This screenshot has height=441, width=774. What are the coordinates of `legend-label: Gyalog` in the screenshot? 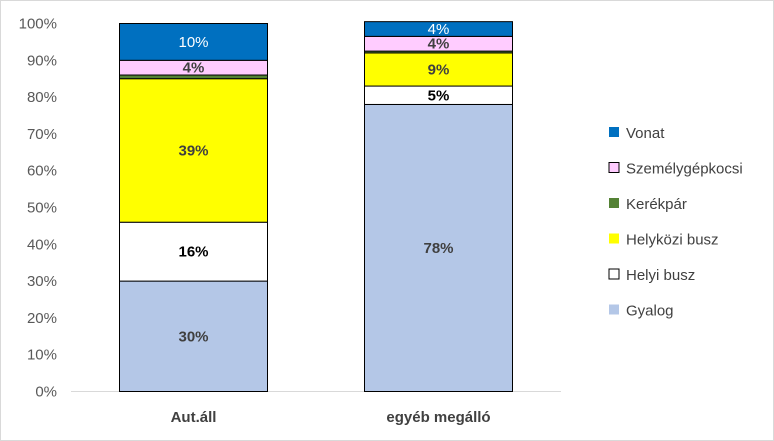 It's located at (650, 311).